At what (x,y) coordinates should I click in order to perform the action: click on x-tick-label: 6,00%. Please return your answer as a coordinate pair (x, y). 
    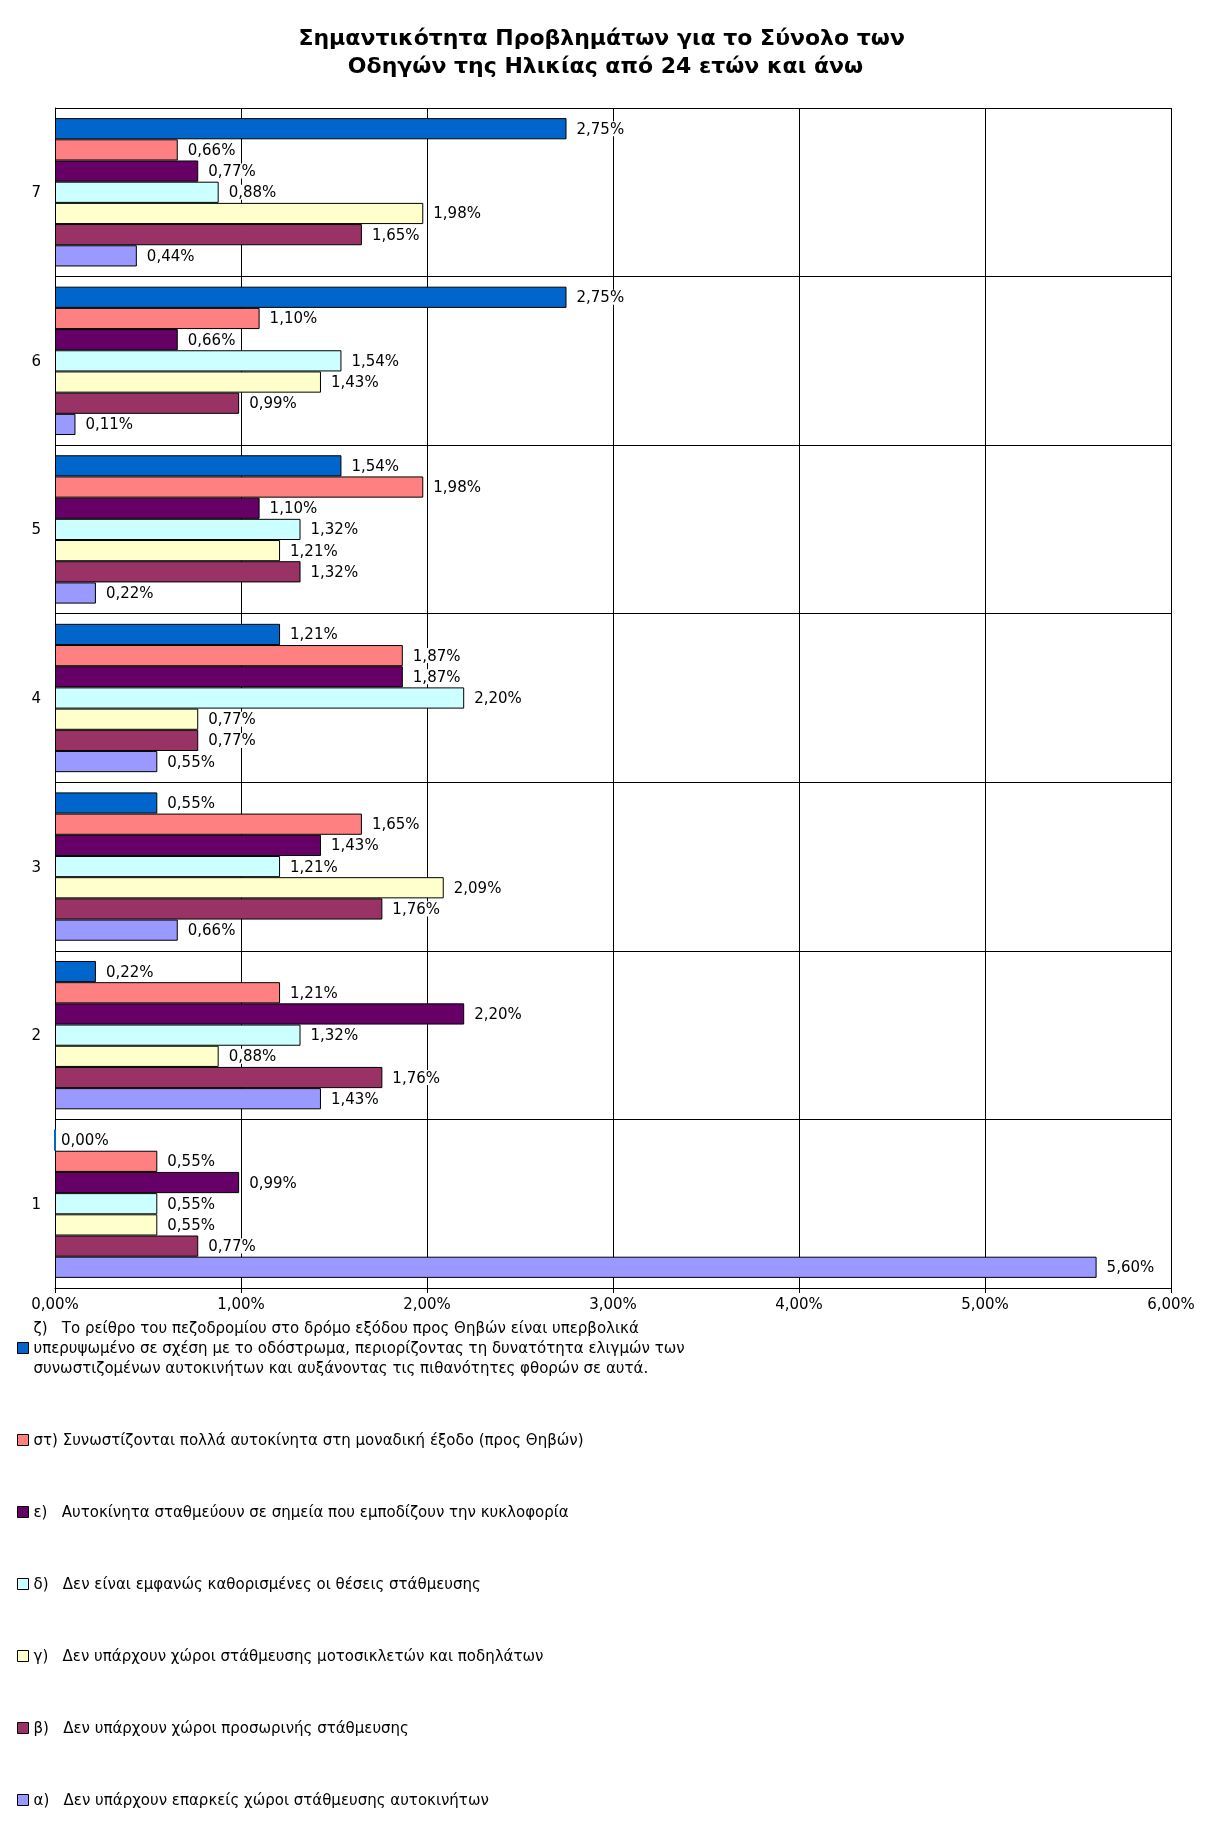
    Looking at the image, I should click on (1171, 1303).